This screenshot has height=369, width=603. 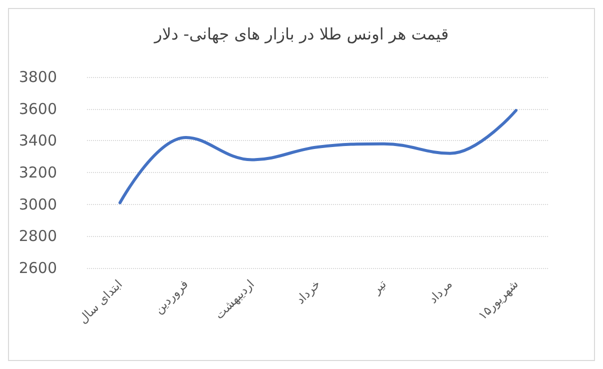 What do you see at coordinates (37, 236) in the screenshot?
I see `y-tick-label: 2800` at bounding box center [37, 236].